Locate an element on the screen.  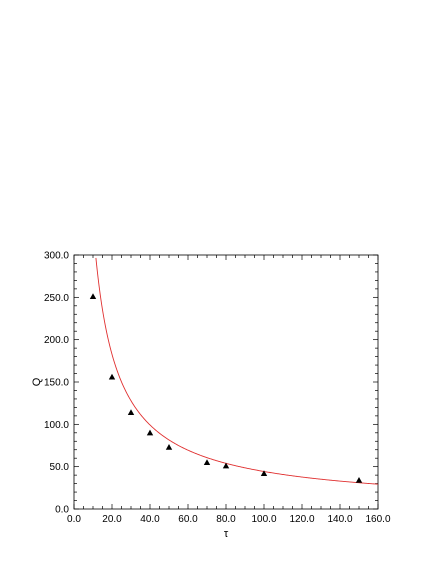
y-tick-label: 150.0 is located at coordinates (56, 383).